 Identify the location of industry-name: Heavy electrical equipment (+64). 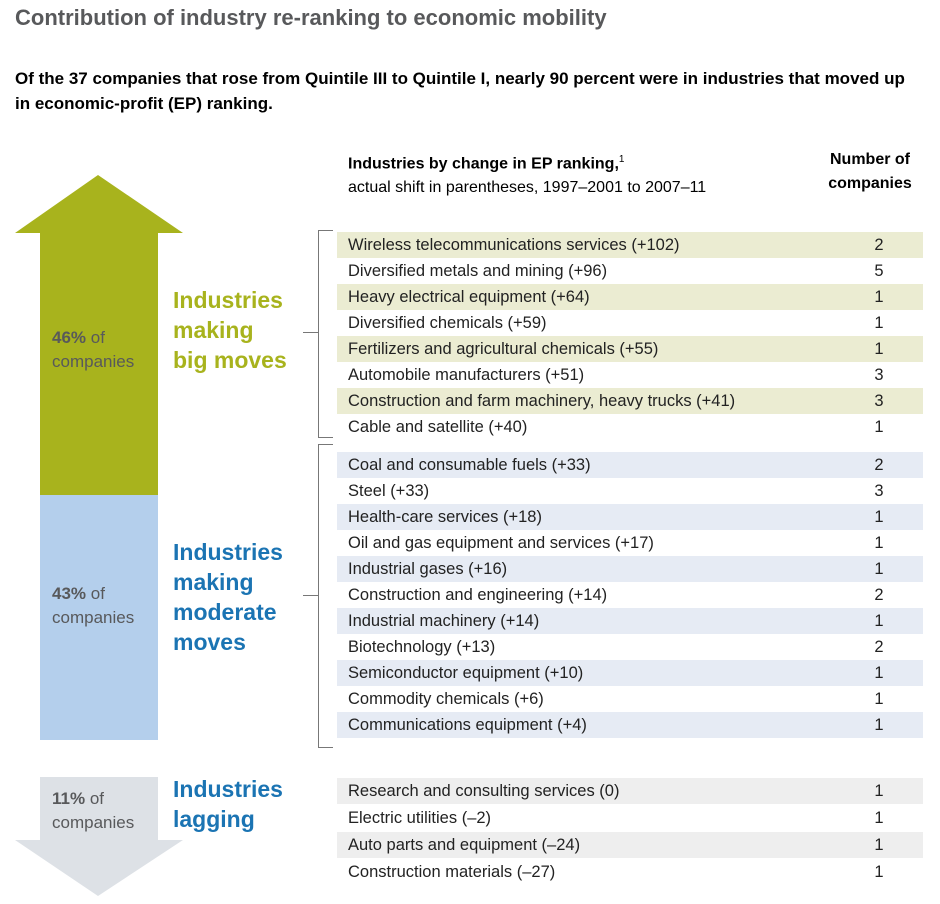
(469, 297).